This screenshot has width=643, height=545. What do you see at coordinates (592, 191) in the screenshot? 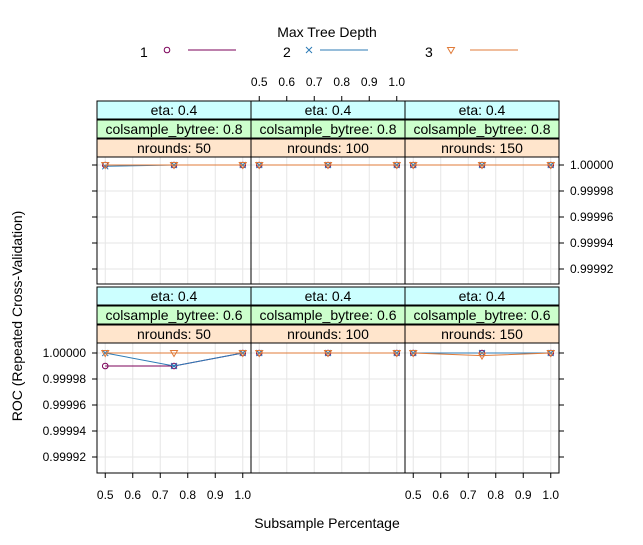
I see `y-tick-label-right: 0.99998` at bounding box center [592, 191].